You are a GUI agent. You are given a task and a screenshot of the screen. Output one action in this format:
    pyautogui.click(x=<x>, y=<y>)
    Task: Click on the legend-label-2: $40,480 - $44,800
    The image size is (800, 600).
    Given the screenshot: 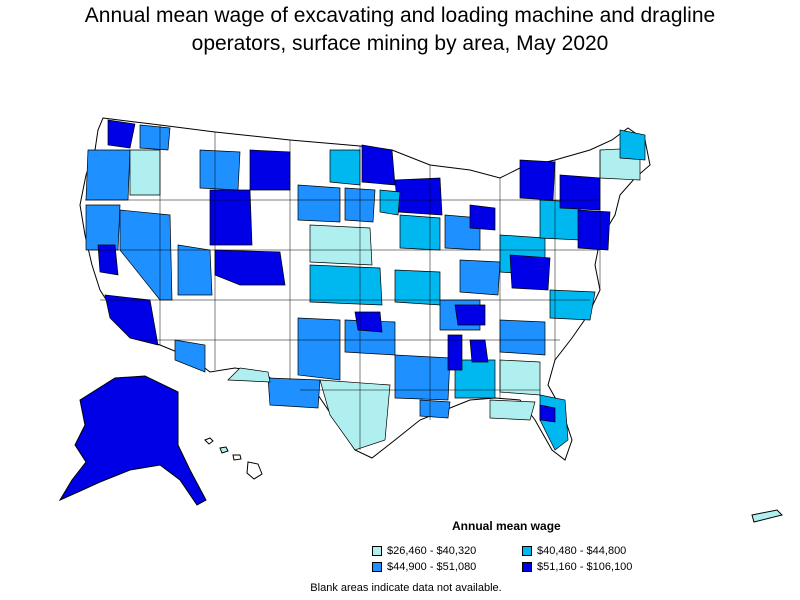 What is the action you would take?
    pyautogui.click(x=582, y=551)
    